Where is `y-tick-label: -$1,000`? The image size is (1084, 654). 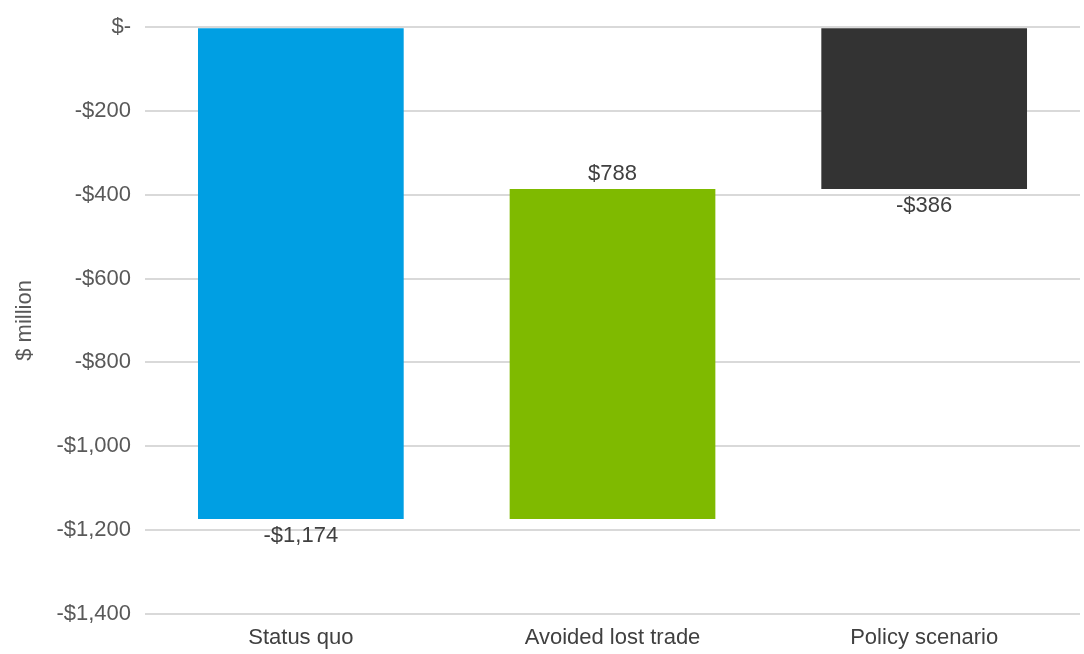
y-tick-label: -$1,000 is located at coordinates (94, 445).